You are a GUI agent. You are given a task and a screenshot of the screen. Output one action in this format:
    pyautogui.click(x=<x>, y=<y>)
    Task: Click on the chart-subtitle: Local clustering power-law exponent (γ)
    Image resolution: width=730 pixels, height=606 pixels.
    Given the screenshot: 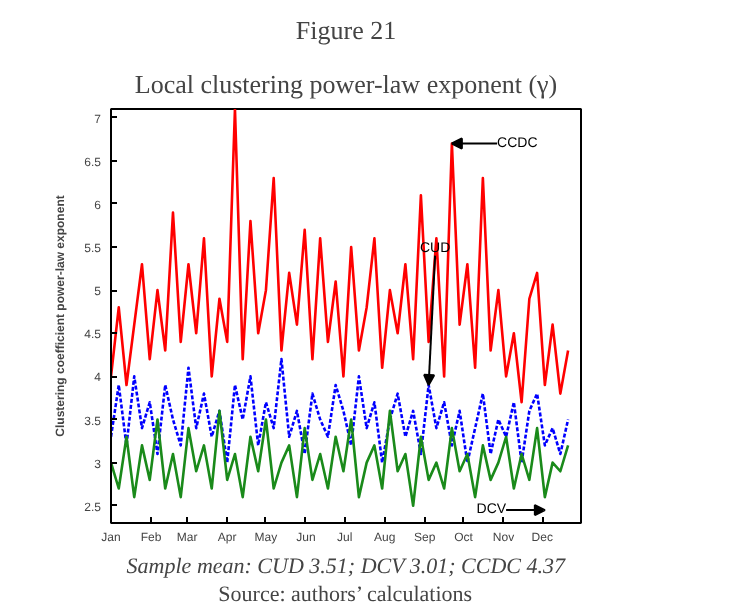 What is the action you would take?
    pyautogui.click(x=346, y=84)
    